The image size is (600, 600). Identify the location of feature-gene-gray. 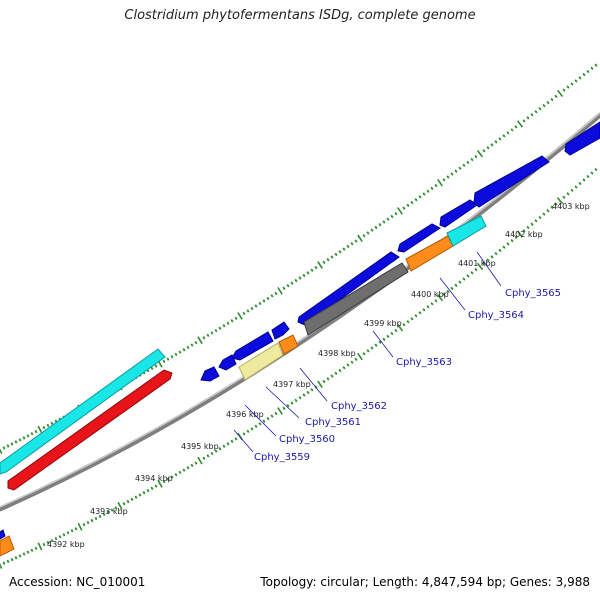
(356, 299).